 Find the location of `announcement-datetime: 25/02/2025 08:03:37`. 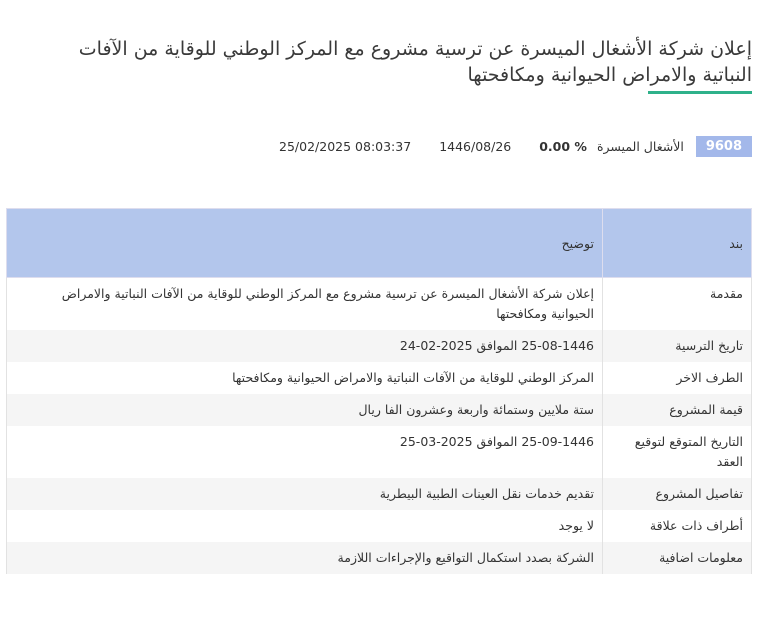

announcement-datetime: 25/02/2025 08:03:37 is located at coordinates (345, 146).